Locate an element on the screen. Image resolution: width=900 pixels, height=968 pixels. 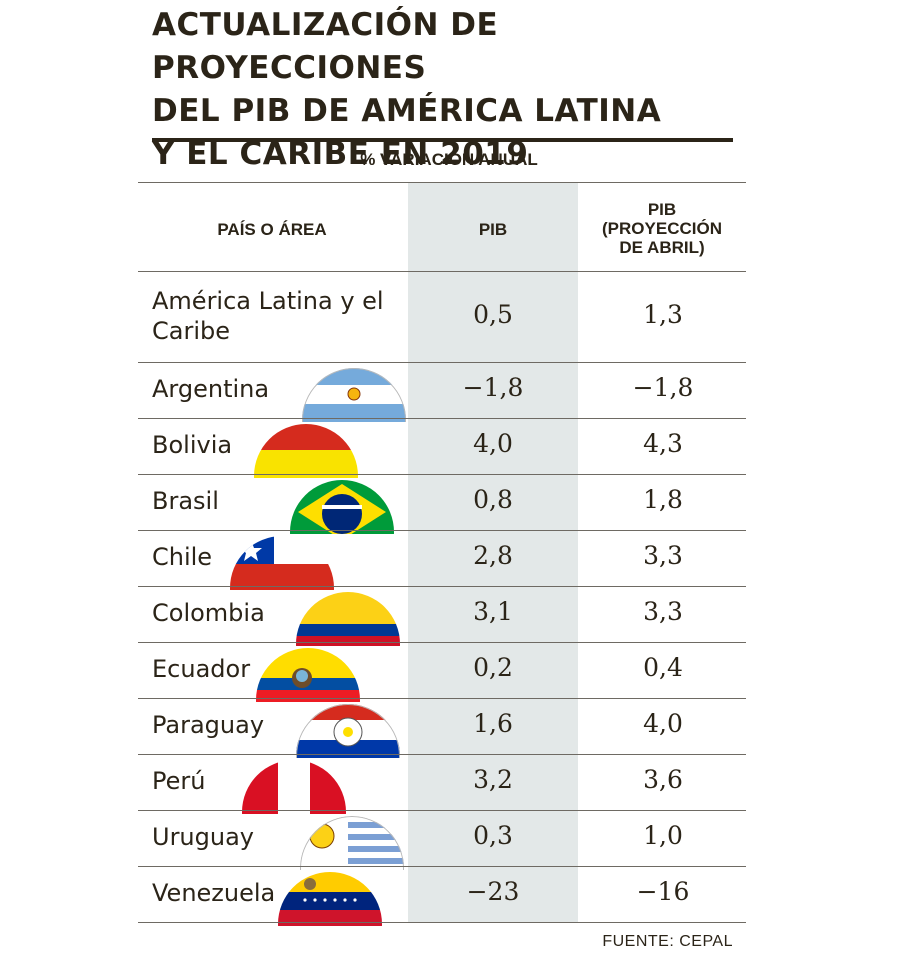
country-name-line: Ecuador is located at coordinates (201, 669).